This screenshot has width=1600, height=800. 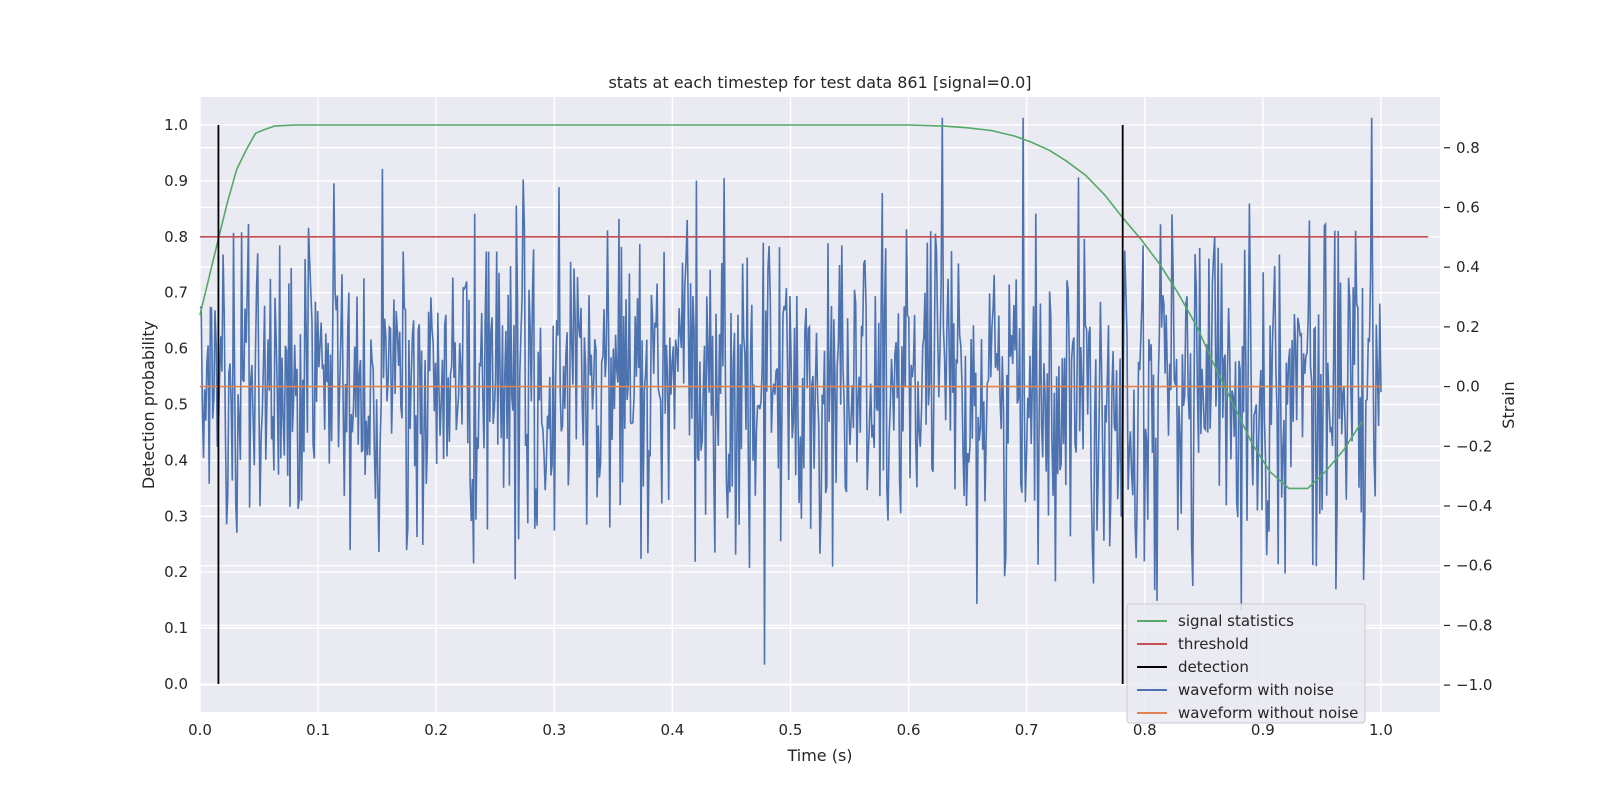 What do you see at coordinates (1256, 690) in the screenshot?
I see `legend-label: waveform with noise` at bounding box center [1256, 690].